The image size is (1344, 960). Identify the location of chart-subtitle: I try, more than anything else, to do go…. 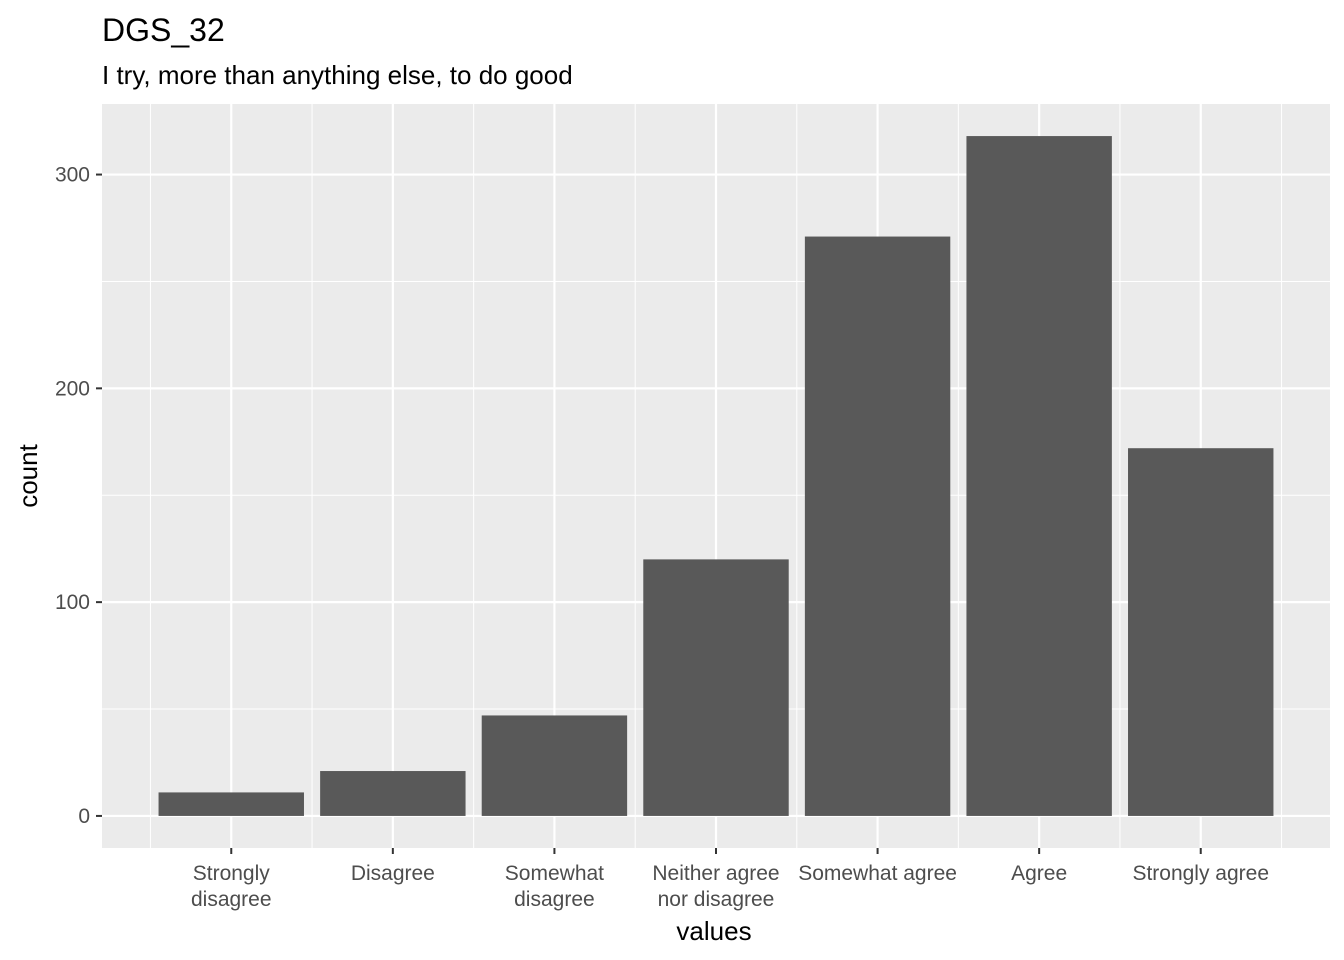
(337, 75).